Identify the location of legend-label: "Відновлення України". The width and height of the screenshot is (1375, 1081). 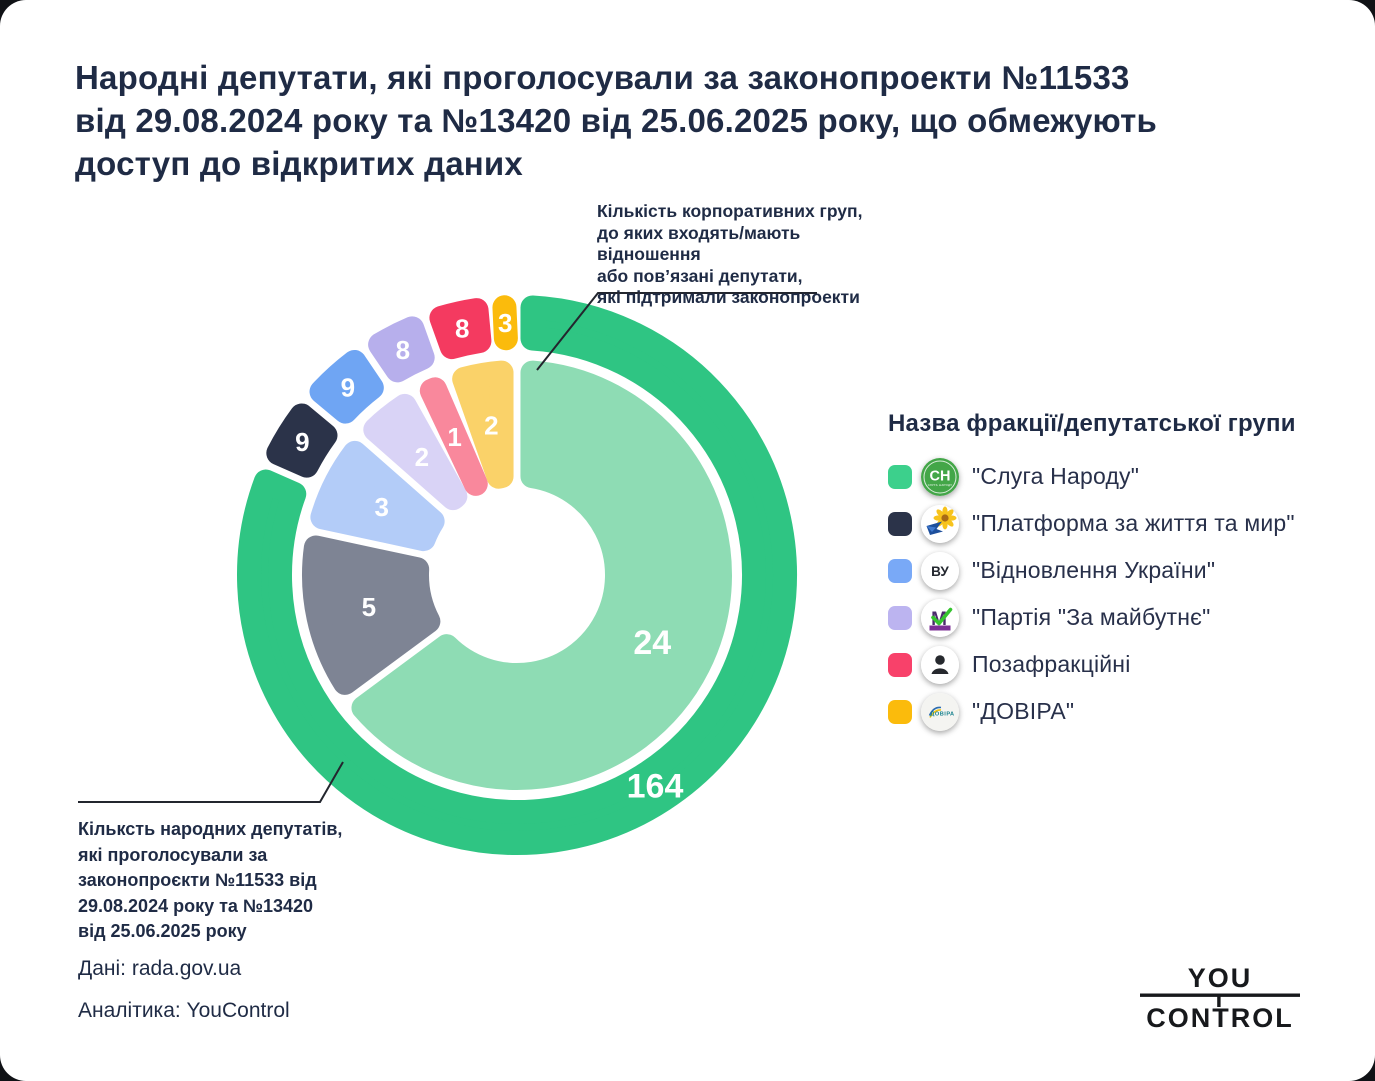
(1094, 570).